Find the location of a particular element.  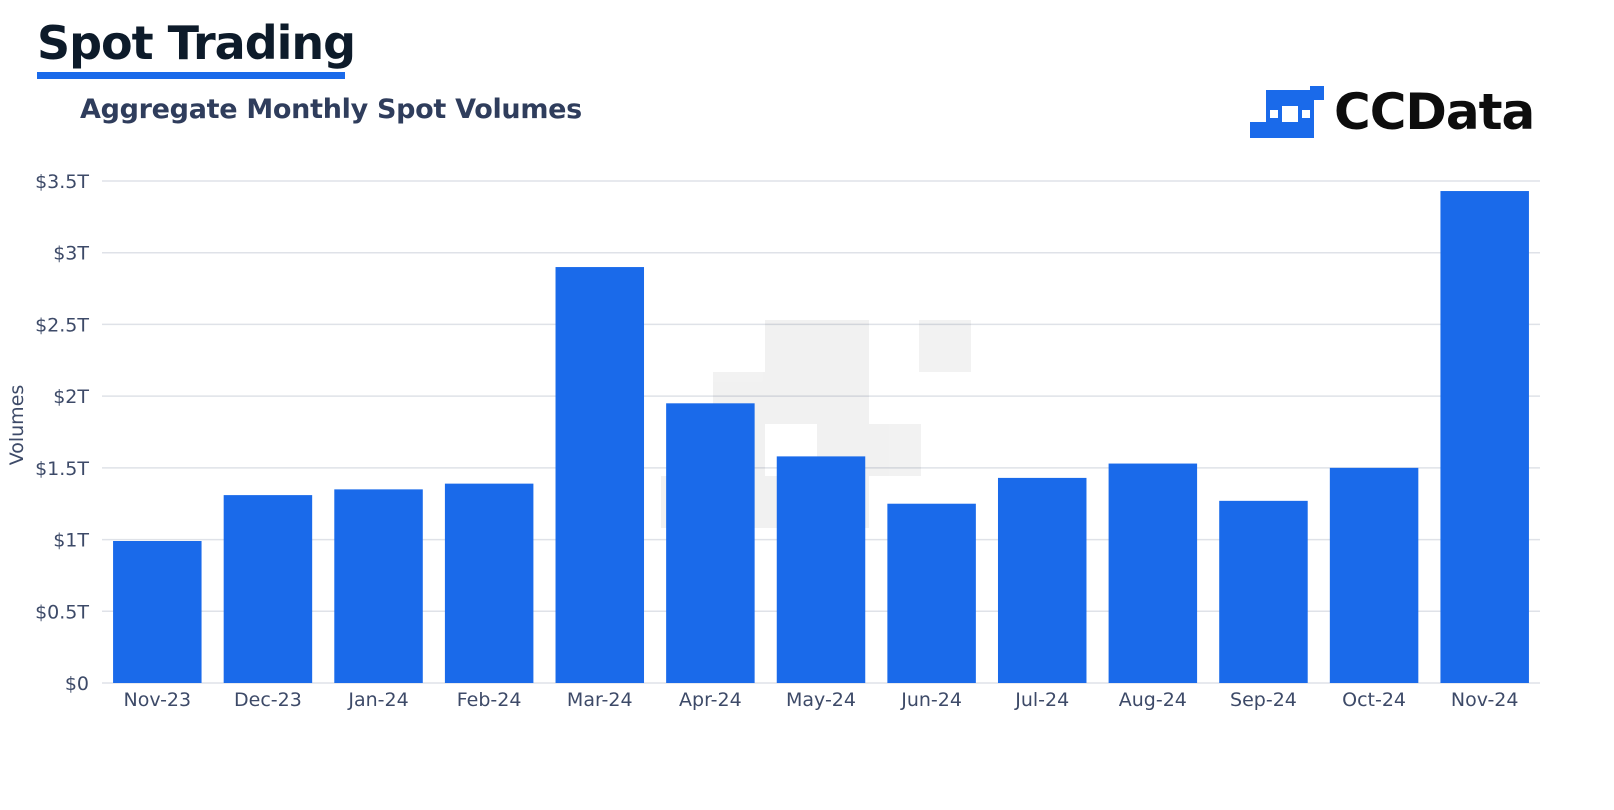

x-tick-label: Sep-24 is located at coordinates (1263, 700).